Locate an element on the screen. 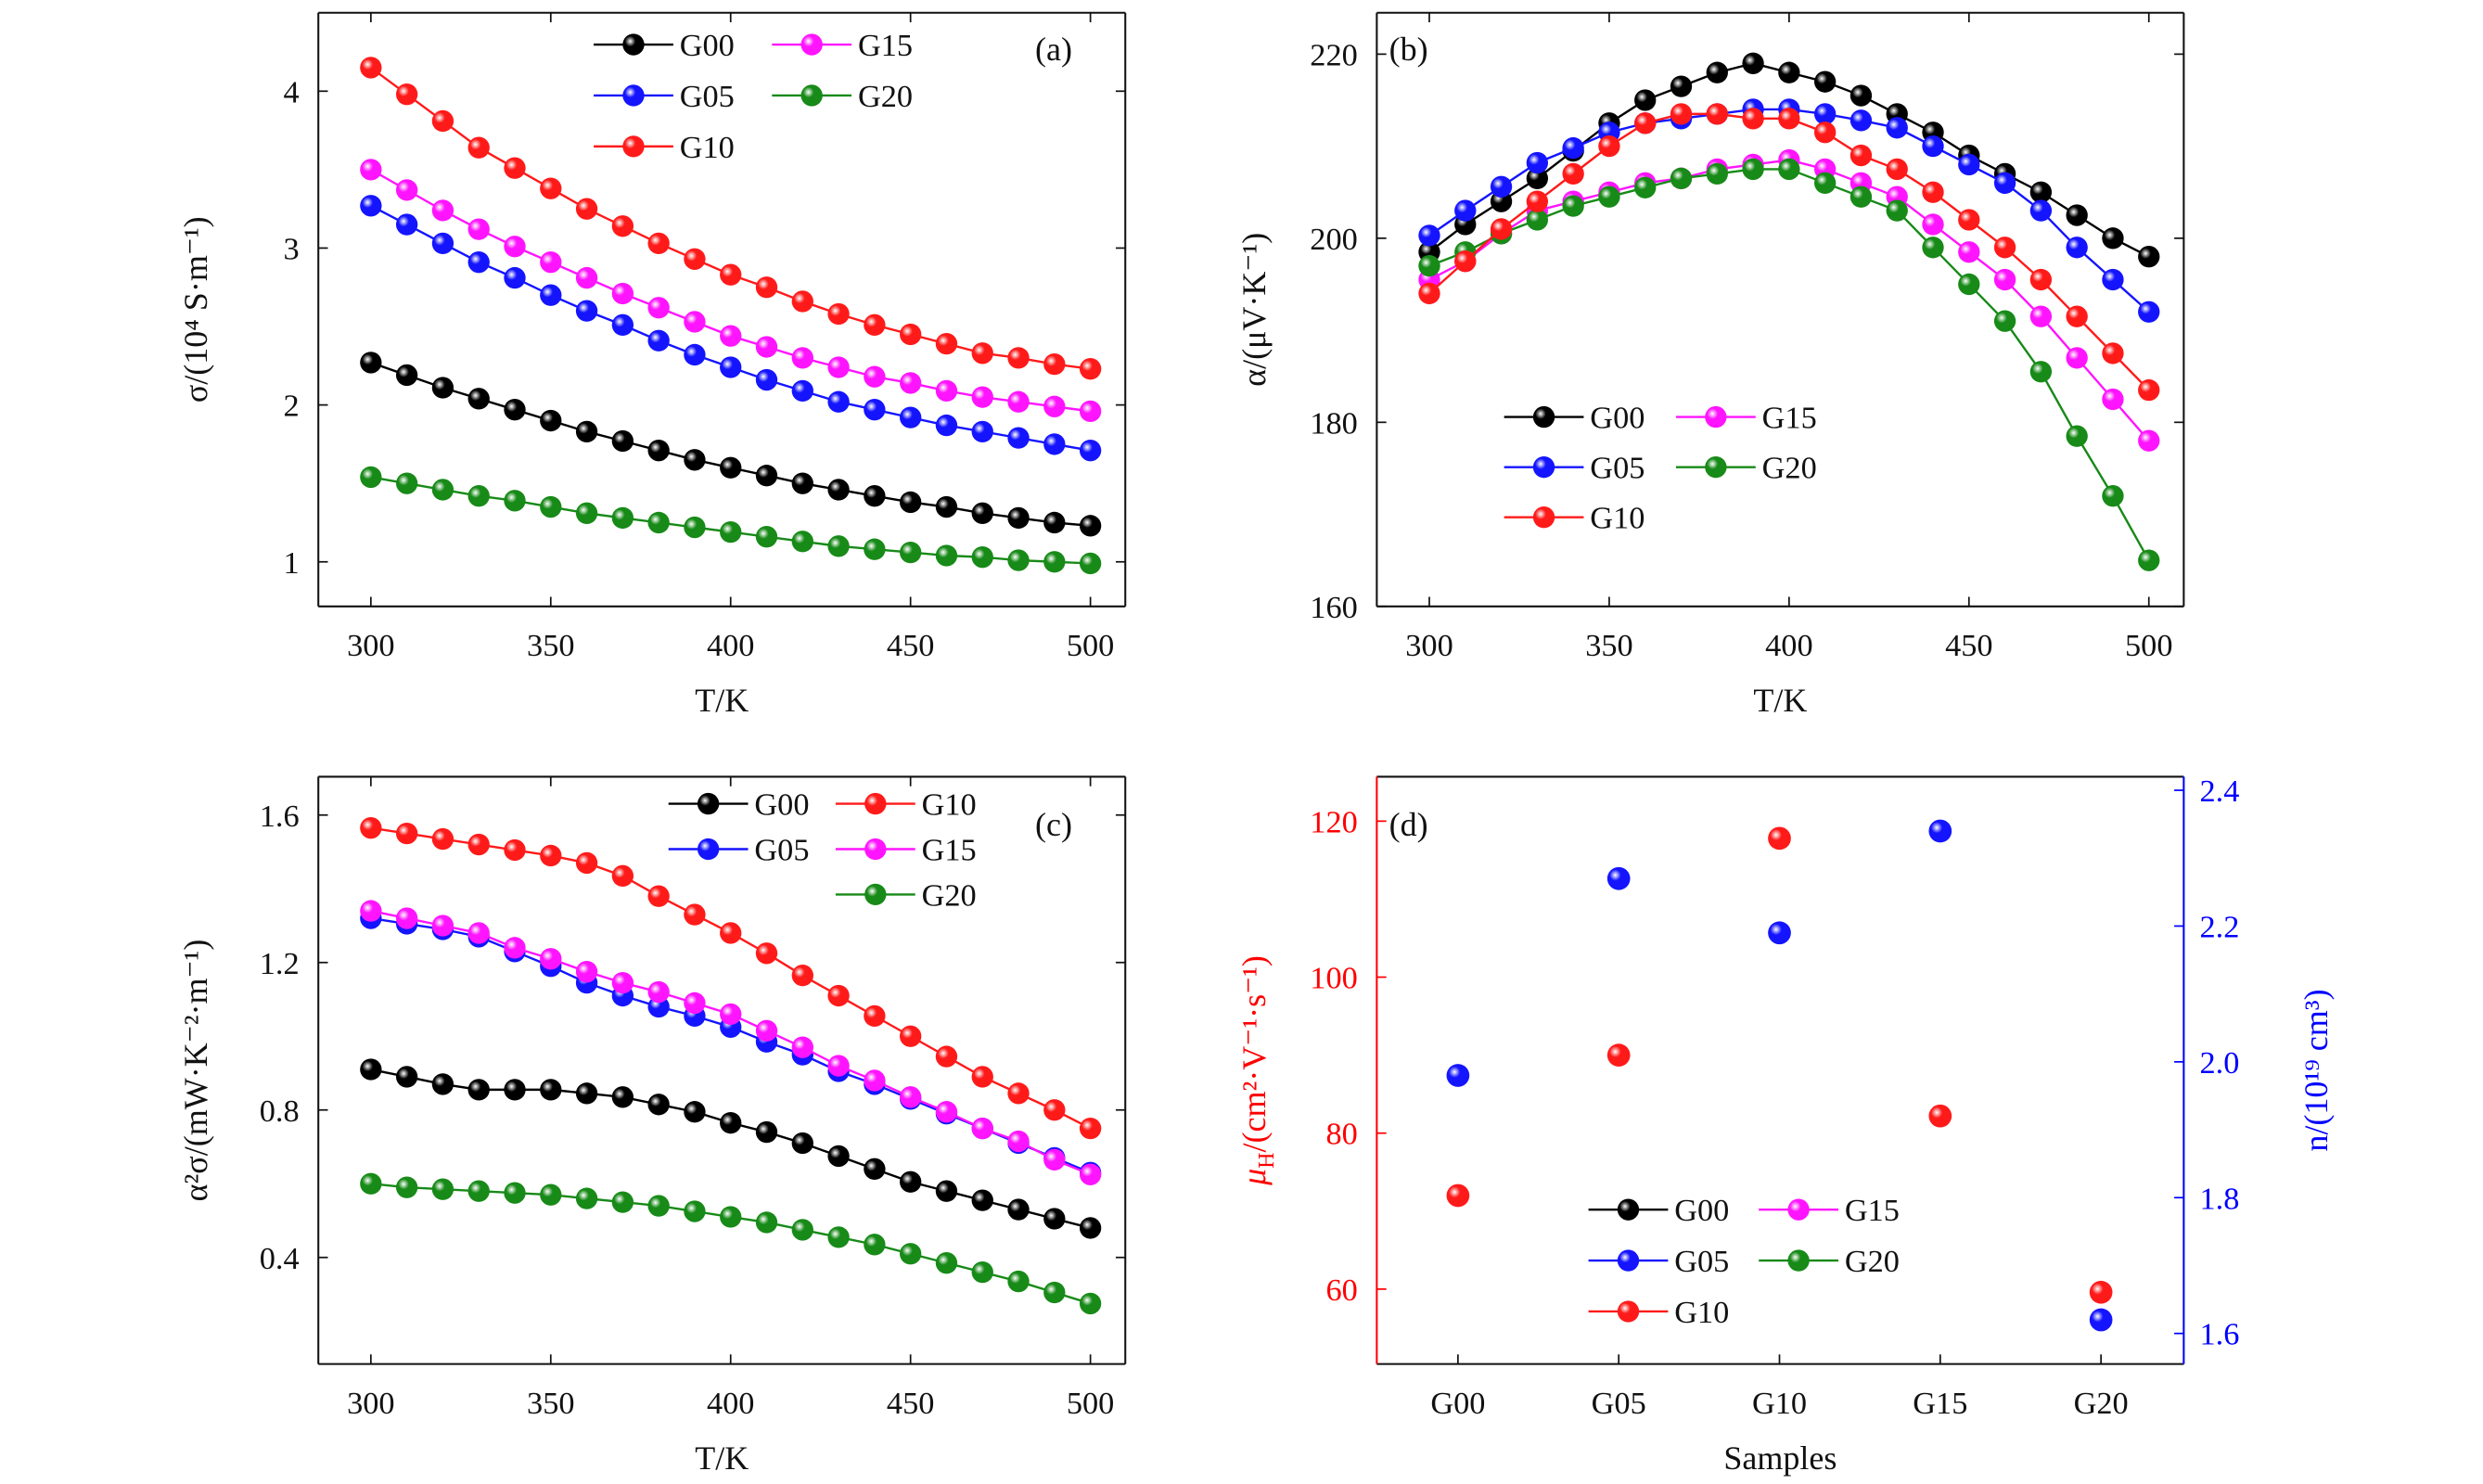  legend-item-g15: G15 is located at coordinates (1829, 1210).